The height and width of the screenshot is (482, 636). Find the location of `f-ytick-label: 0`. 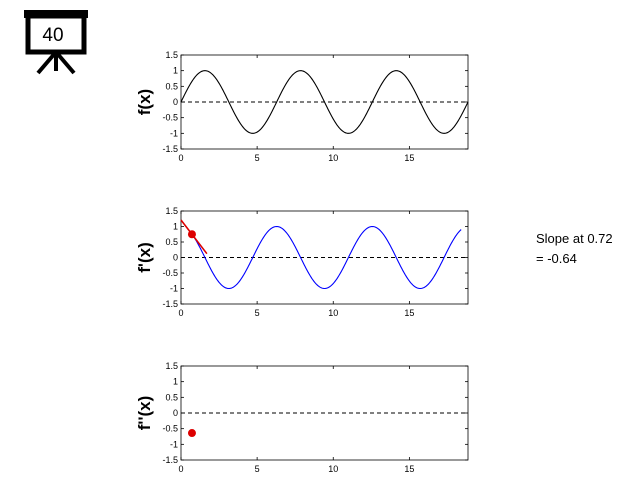

f-ytick-label: 0 is located at coordinates (175, 102).